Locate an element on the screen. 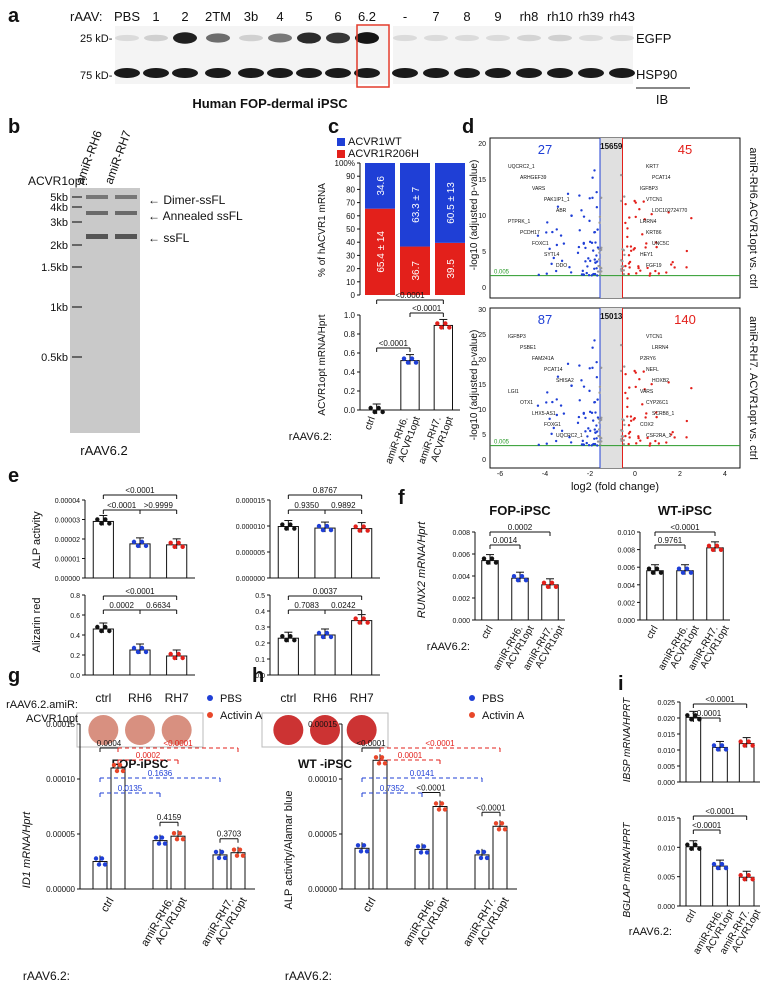 This screenshot has height=999, width=768. e-fop-ar-p3-pval: 0.6634 is located at coordinates (158, 605).